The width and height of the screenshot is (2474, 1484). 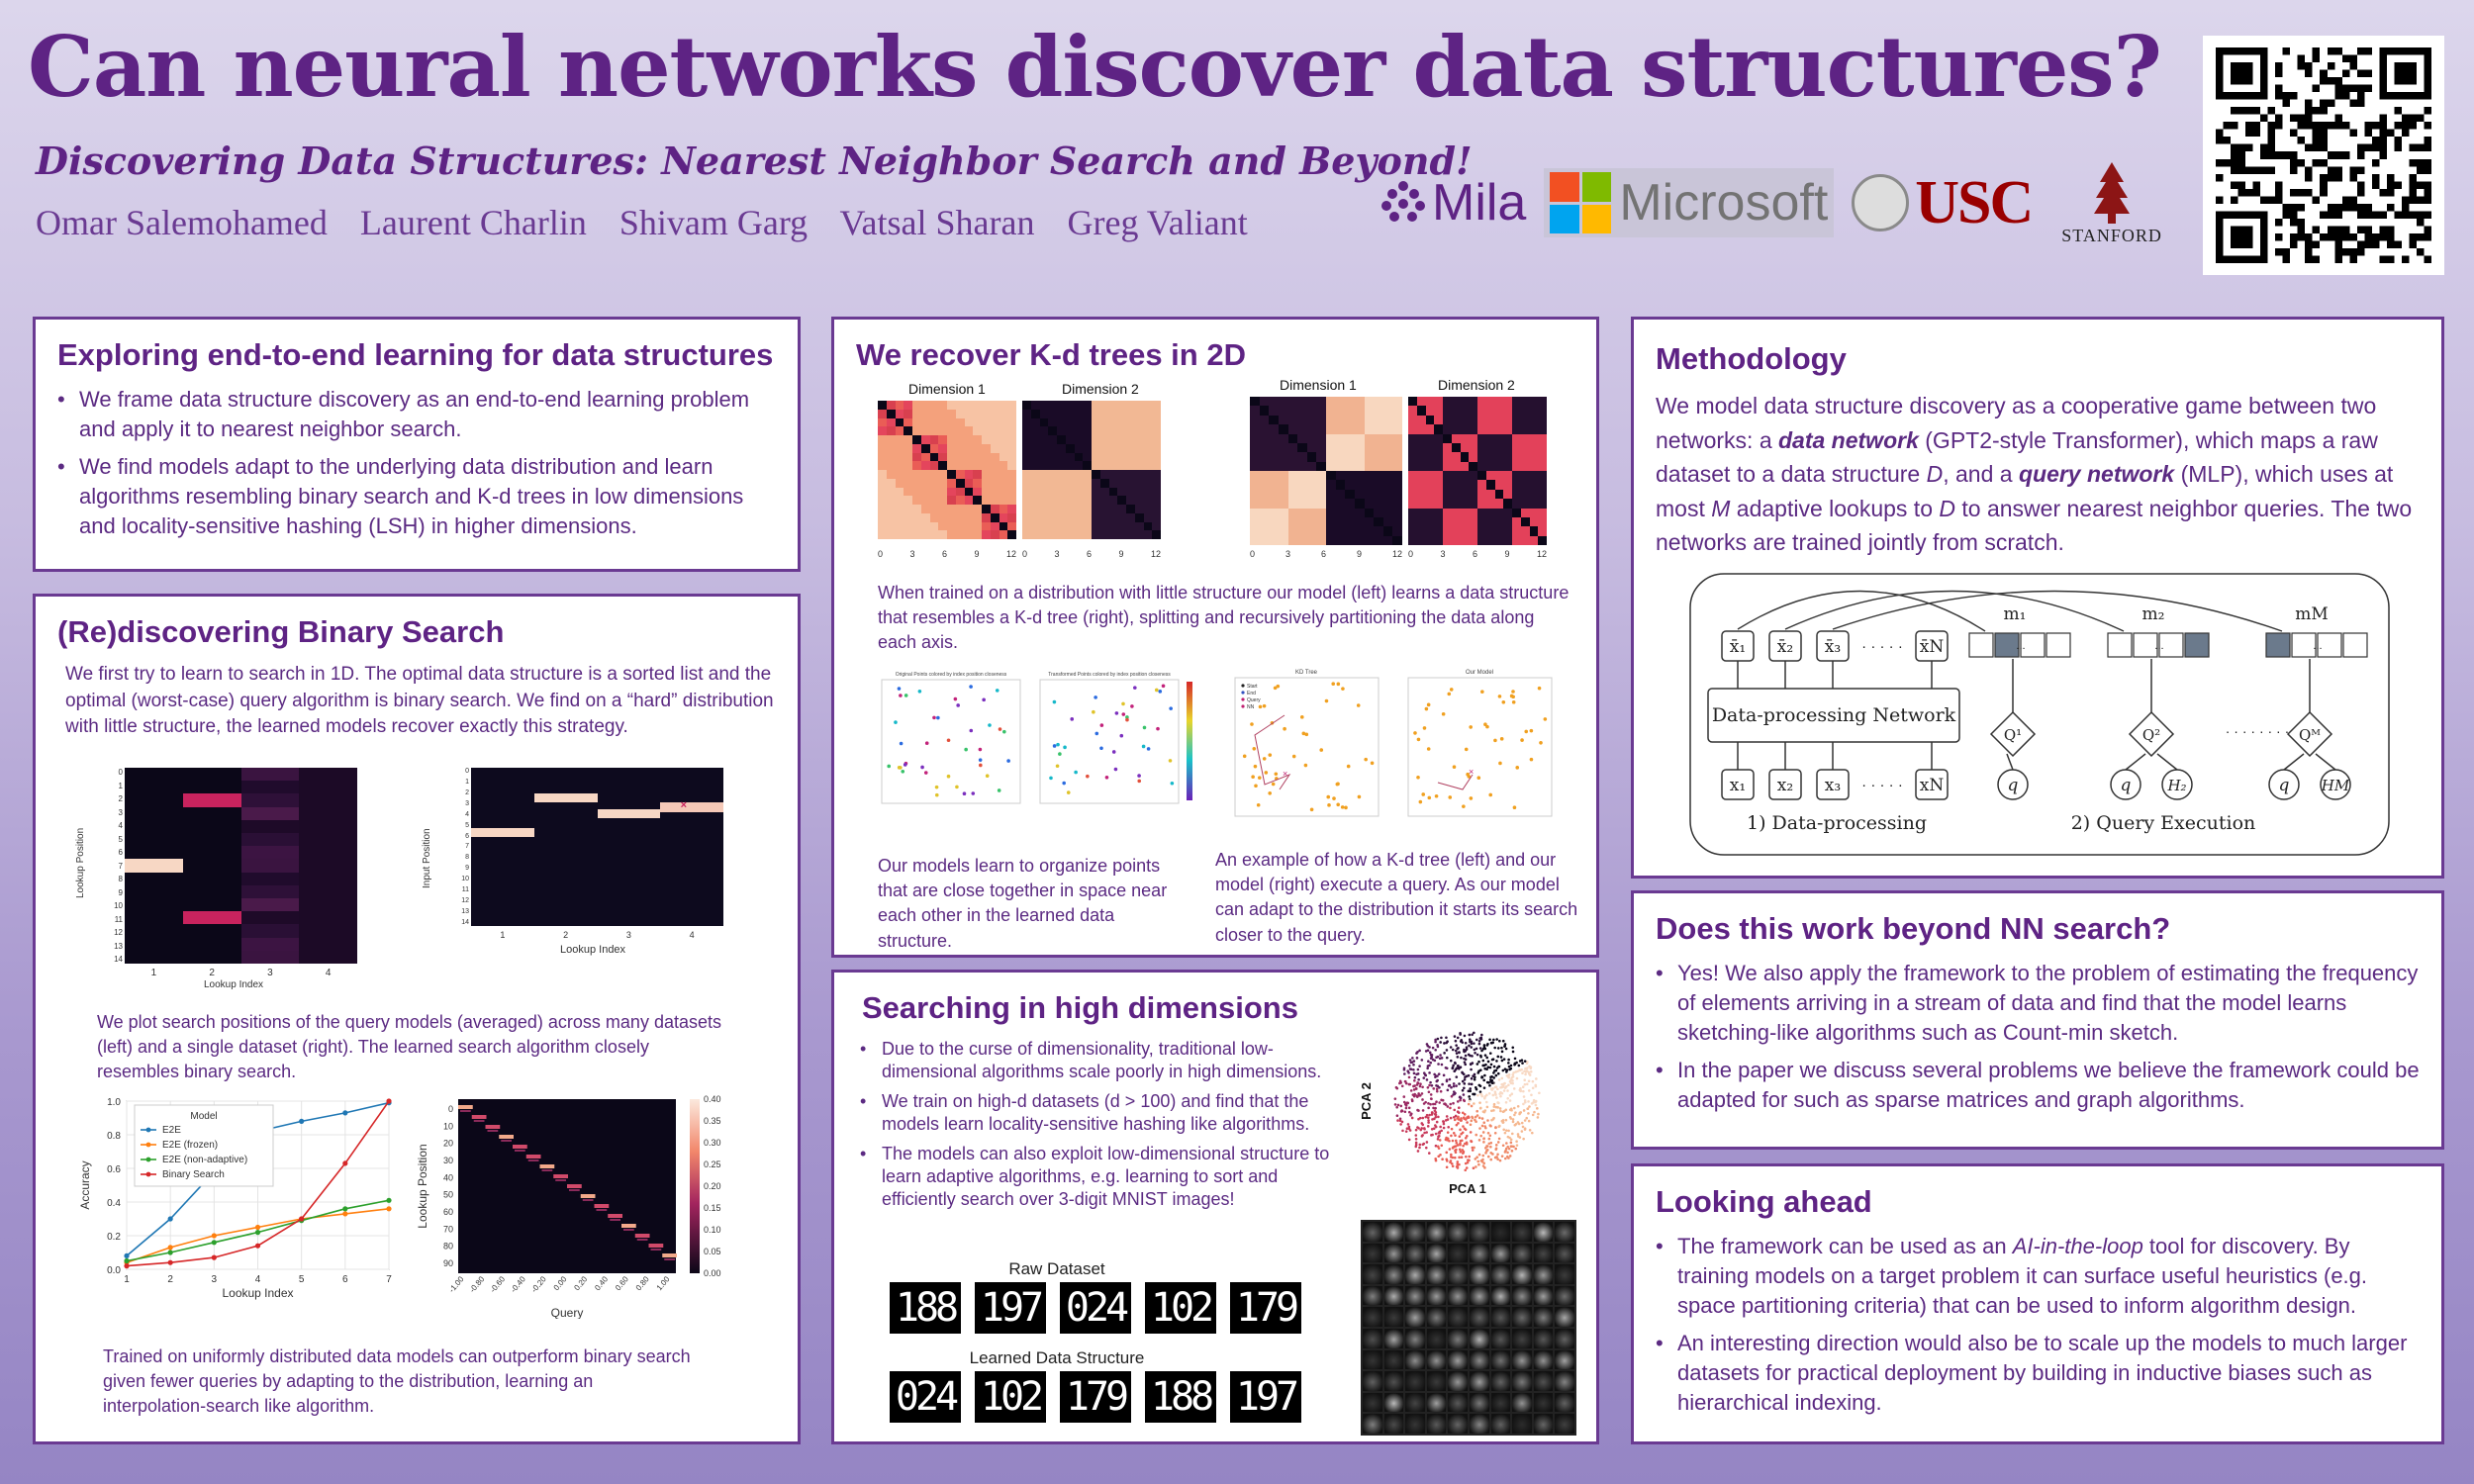 What do you see at coordinates (1307, 747) in the screenshot?
I see `scatter-frame` at bounding box center [1307, 747].